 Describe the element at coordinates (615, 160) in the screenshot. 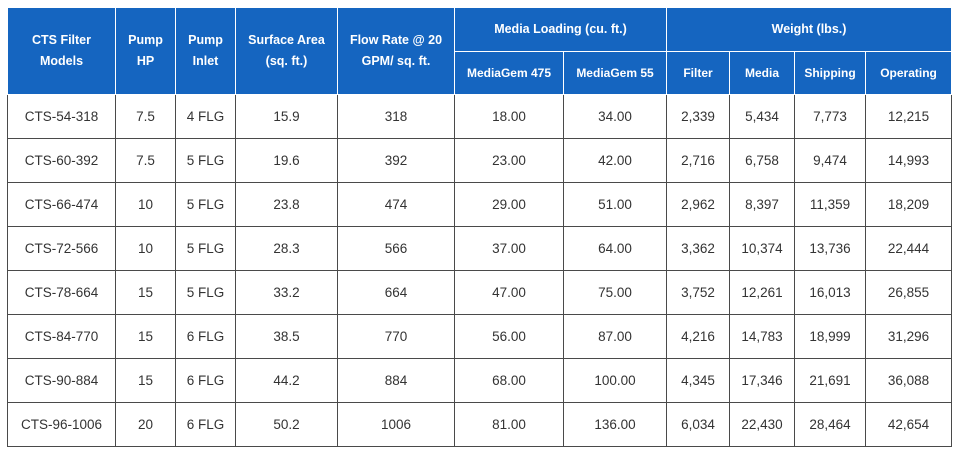

I see `cell-mediagem-55: 42.00` at that location.